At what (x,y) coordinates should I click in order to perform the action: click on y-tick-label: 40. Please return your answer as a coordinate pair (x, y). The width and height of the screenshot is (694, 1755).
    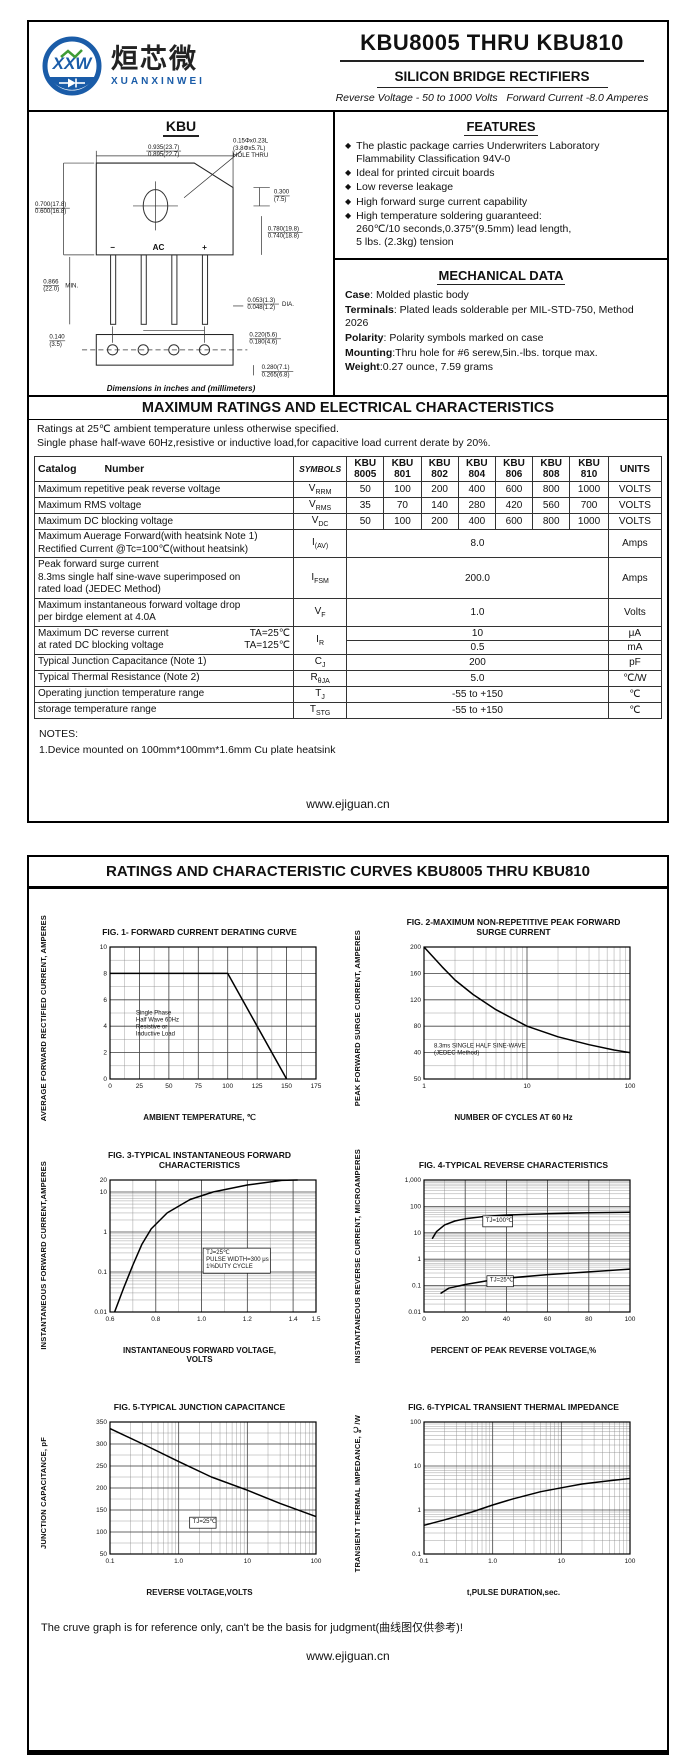
    Looking at the image, I should click on (417, 1052).